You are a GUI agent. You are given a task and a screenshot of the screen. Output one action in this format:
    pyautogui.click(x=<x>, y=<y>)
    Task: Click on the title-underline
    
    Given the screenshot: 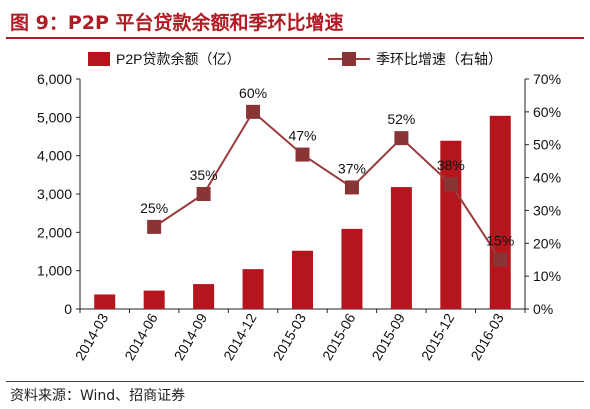 What is the action you would take?
    pyautogui.click(x=295, y=38)
    